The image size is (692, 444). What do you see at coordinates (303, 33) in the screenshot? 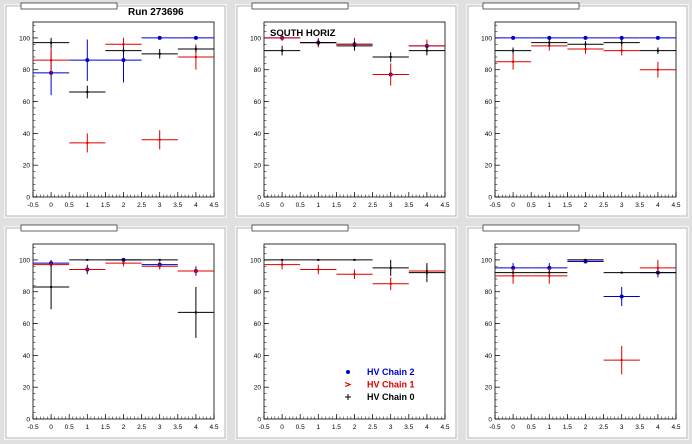
I see `region-label: SOUTH HORIZ` at bounding box center [303, 33].